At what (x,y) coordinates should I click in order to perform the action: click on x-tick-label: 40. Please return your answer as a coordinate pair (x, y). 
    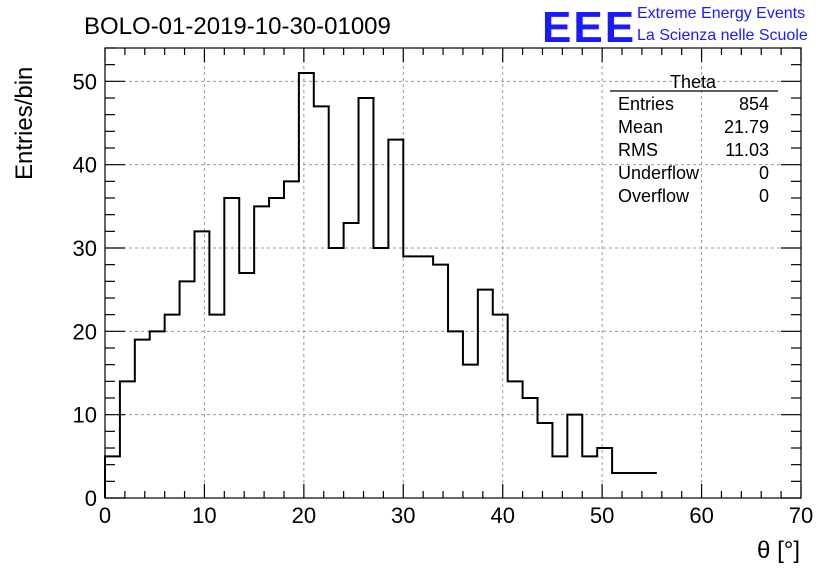
    Looking at the image, I should click on (502, 515).